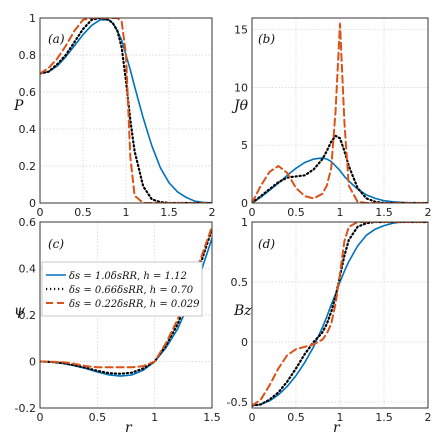  Describe the element at coordinates (20, 311) in the screenshot. I see `panel-c-ylabel: ψ` at that location.